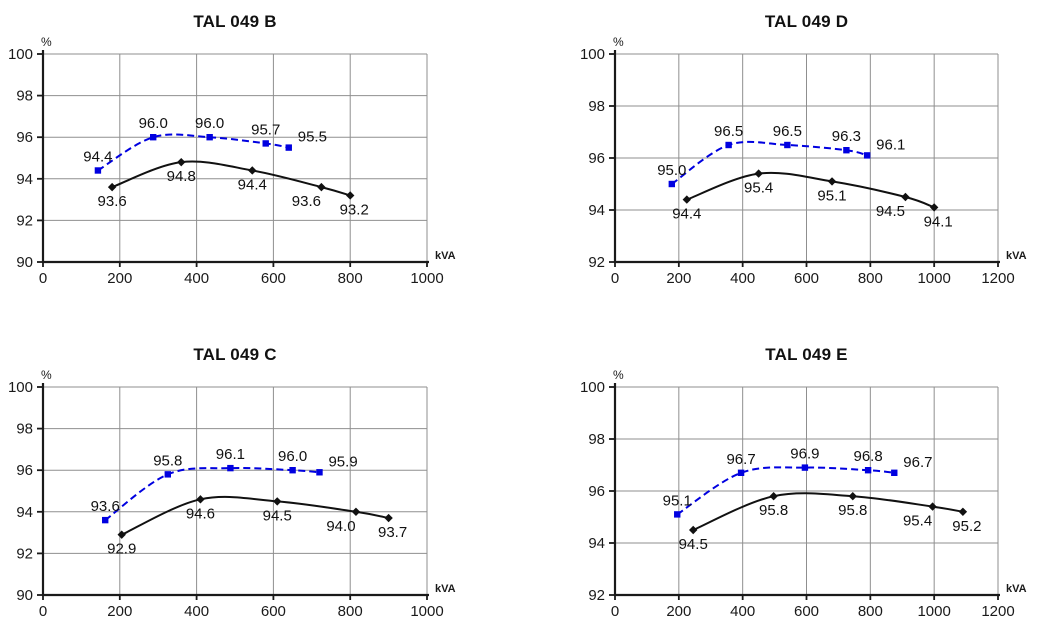 This screenshot has height=638, width=1043. What do you see at coordinates (205, 144) in the screenshot?
I see `series-upper-curve-blue-dashed-squares: 94.4 96.0 96.0 95.7 95.5` at bounding box center [205, 144].